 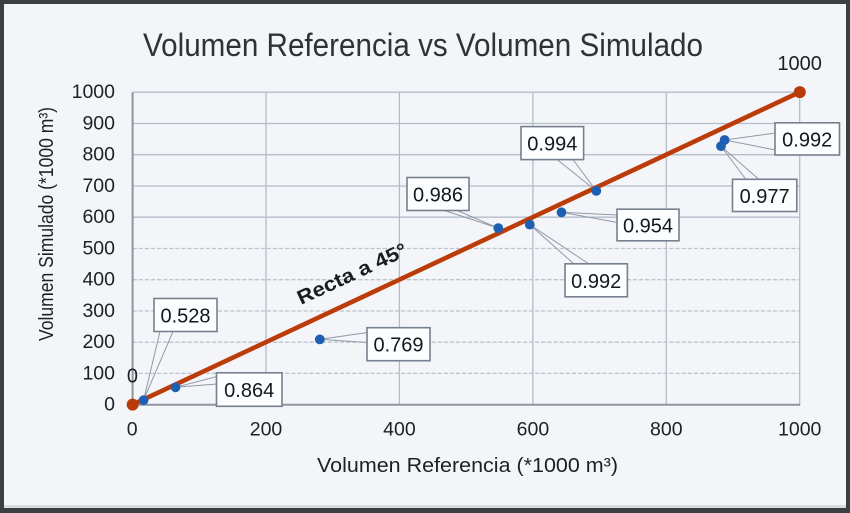 What do you see at coordinates (765, 197) in the screenshot?
I see `svg-text: 0.977` at bounding box center [765, 197].